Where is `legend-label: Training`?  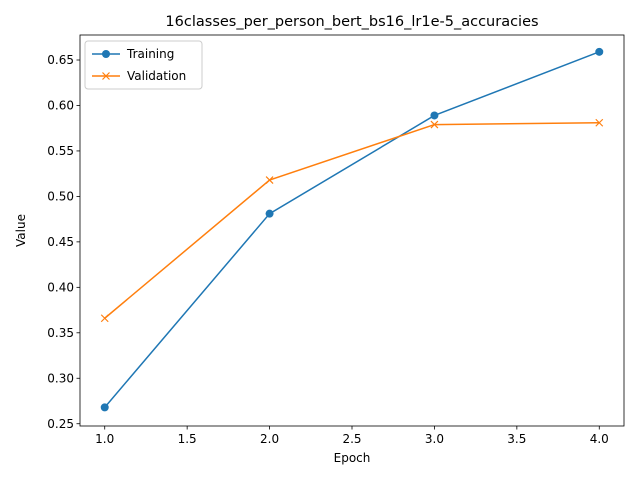
legend-label: Training is located at coordinates (150, 54).